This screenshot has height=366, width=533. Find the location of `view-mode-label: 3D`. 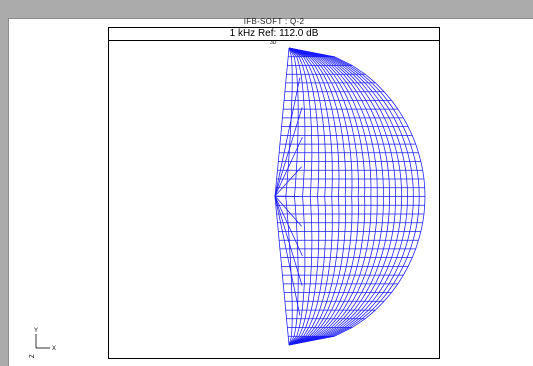

view-mode-label: 3D is located at coordinates (273, 43).